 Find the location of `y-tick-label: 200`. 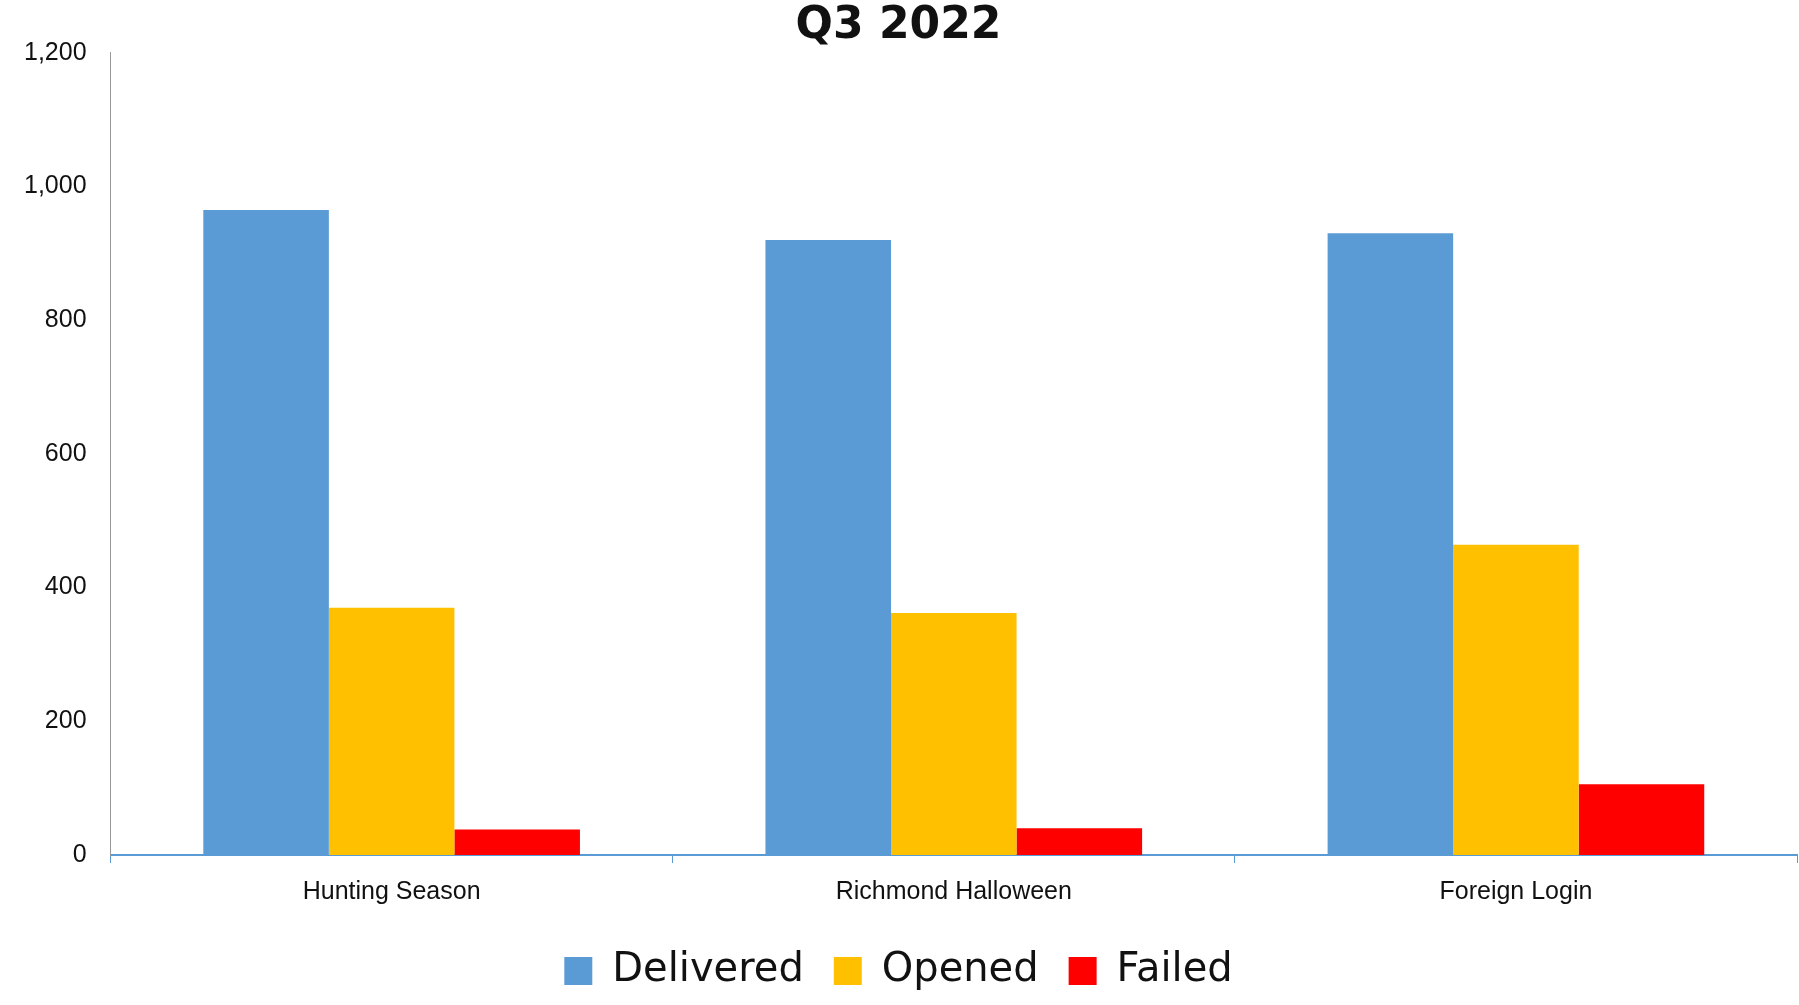

y-tick-label: 200 is located at coordinates (65, 719).